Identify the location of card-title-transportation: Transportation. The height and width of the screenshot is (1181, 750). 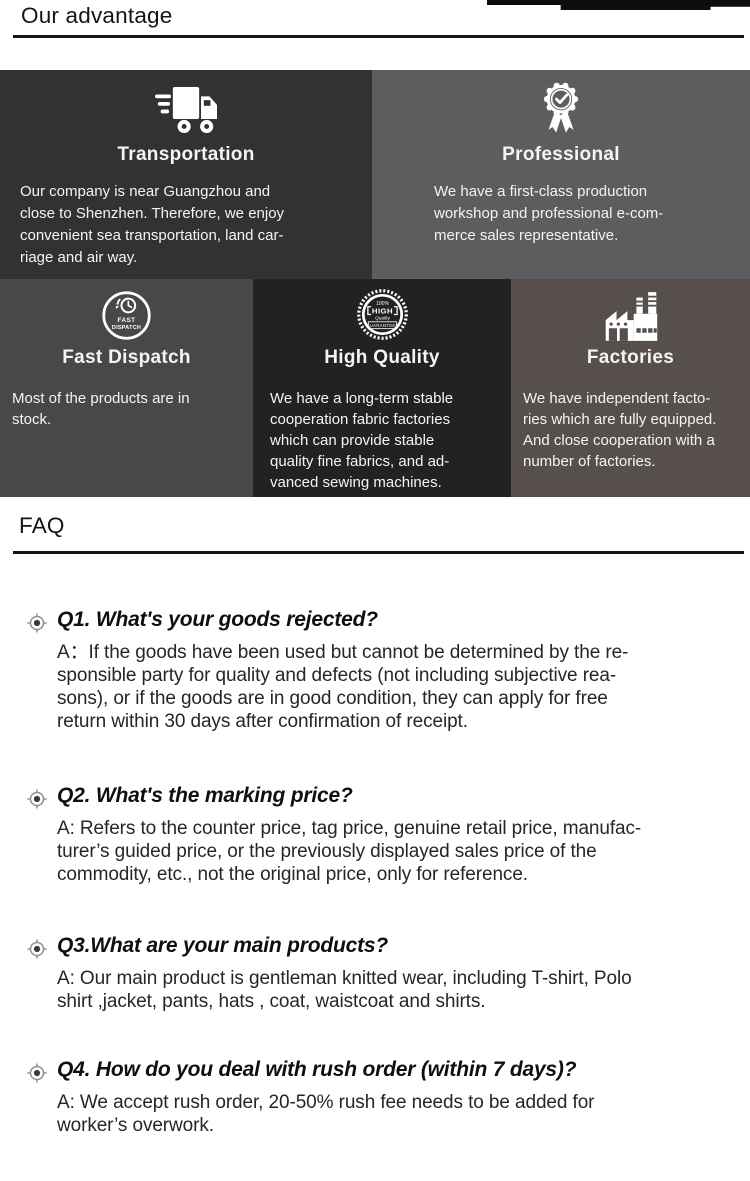
(186, 154).